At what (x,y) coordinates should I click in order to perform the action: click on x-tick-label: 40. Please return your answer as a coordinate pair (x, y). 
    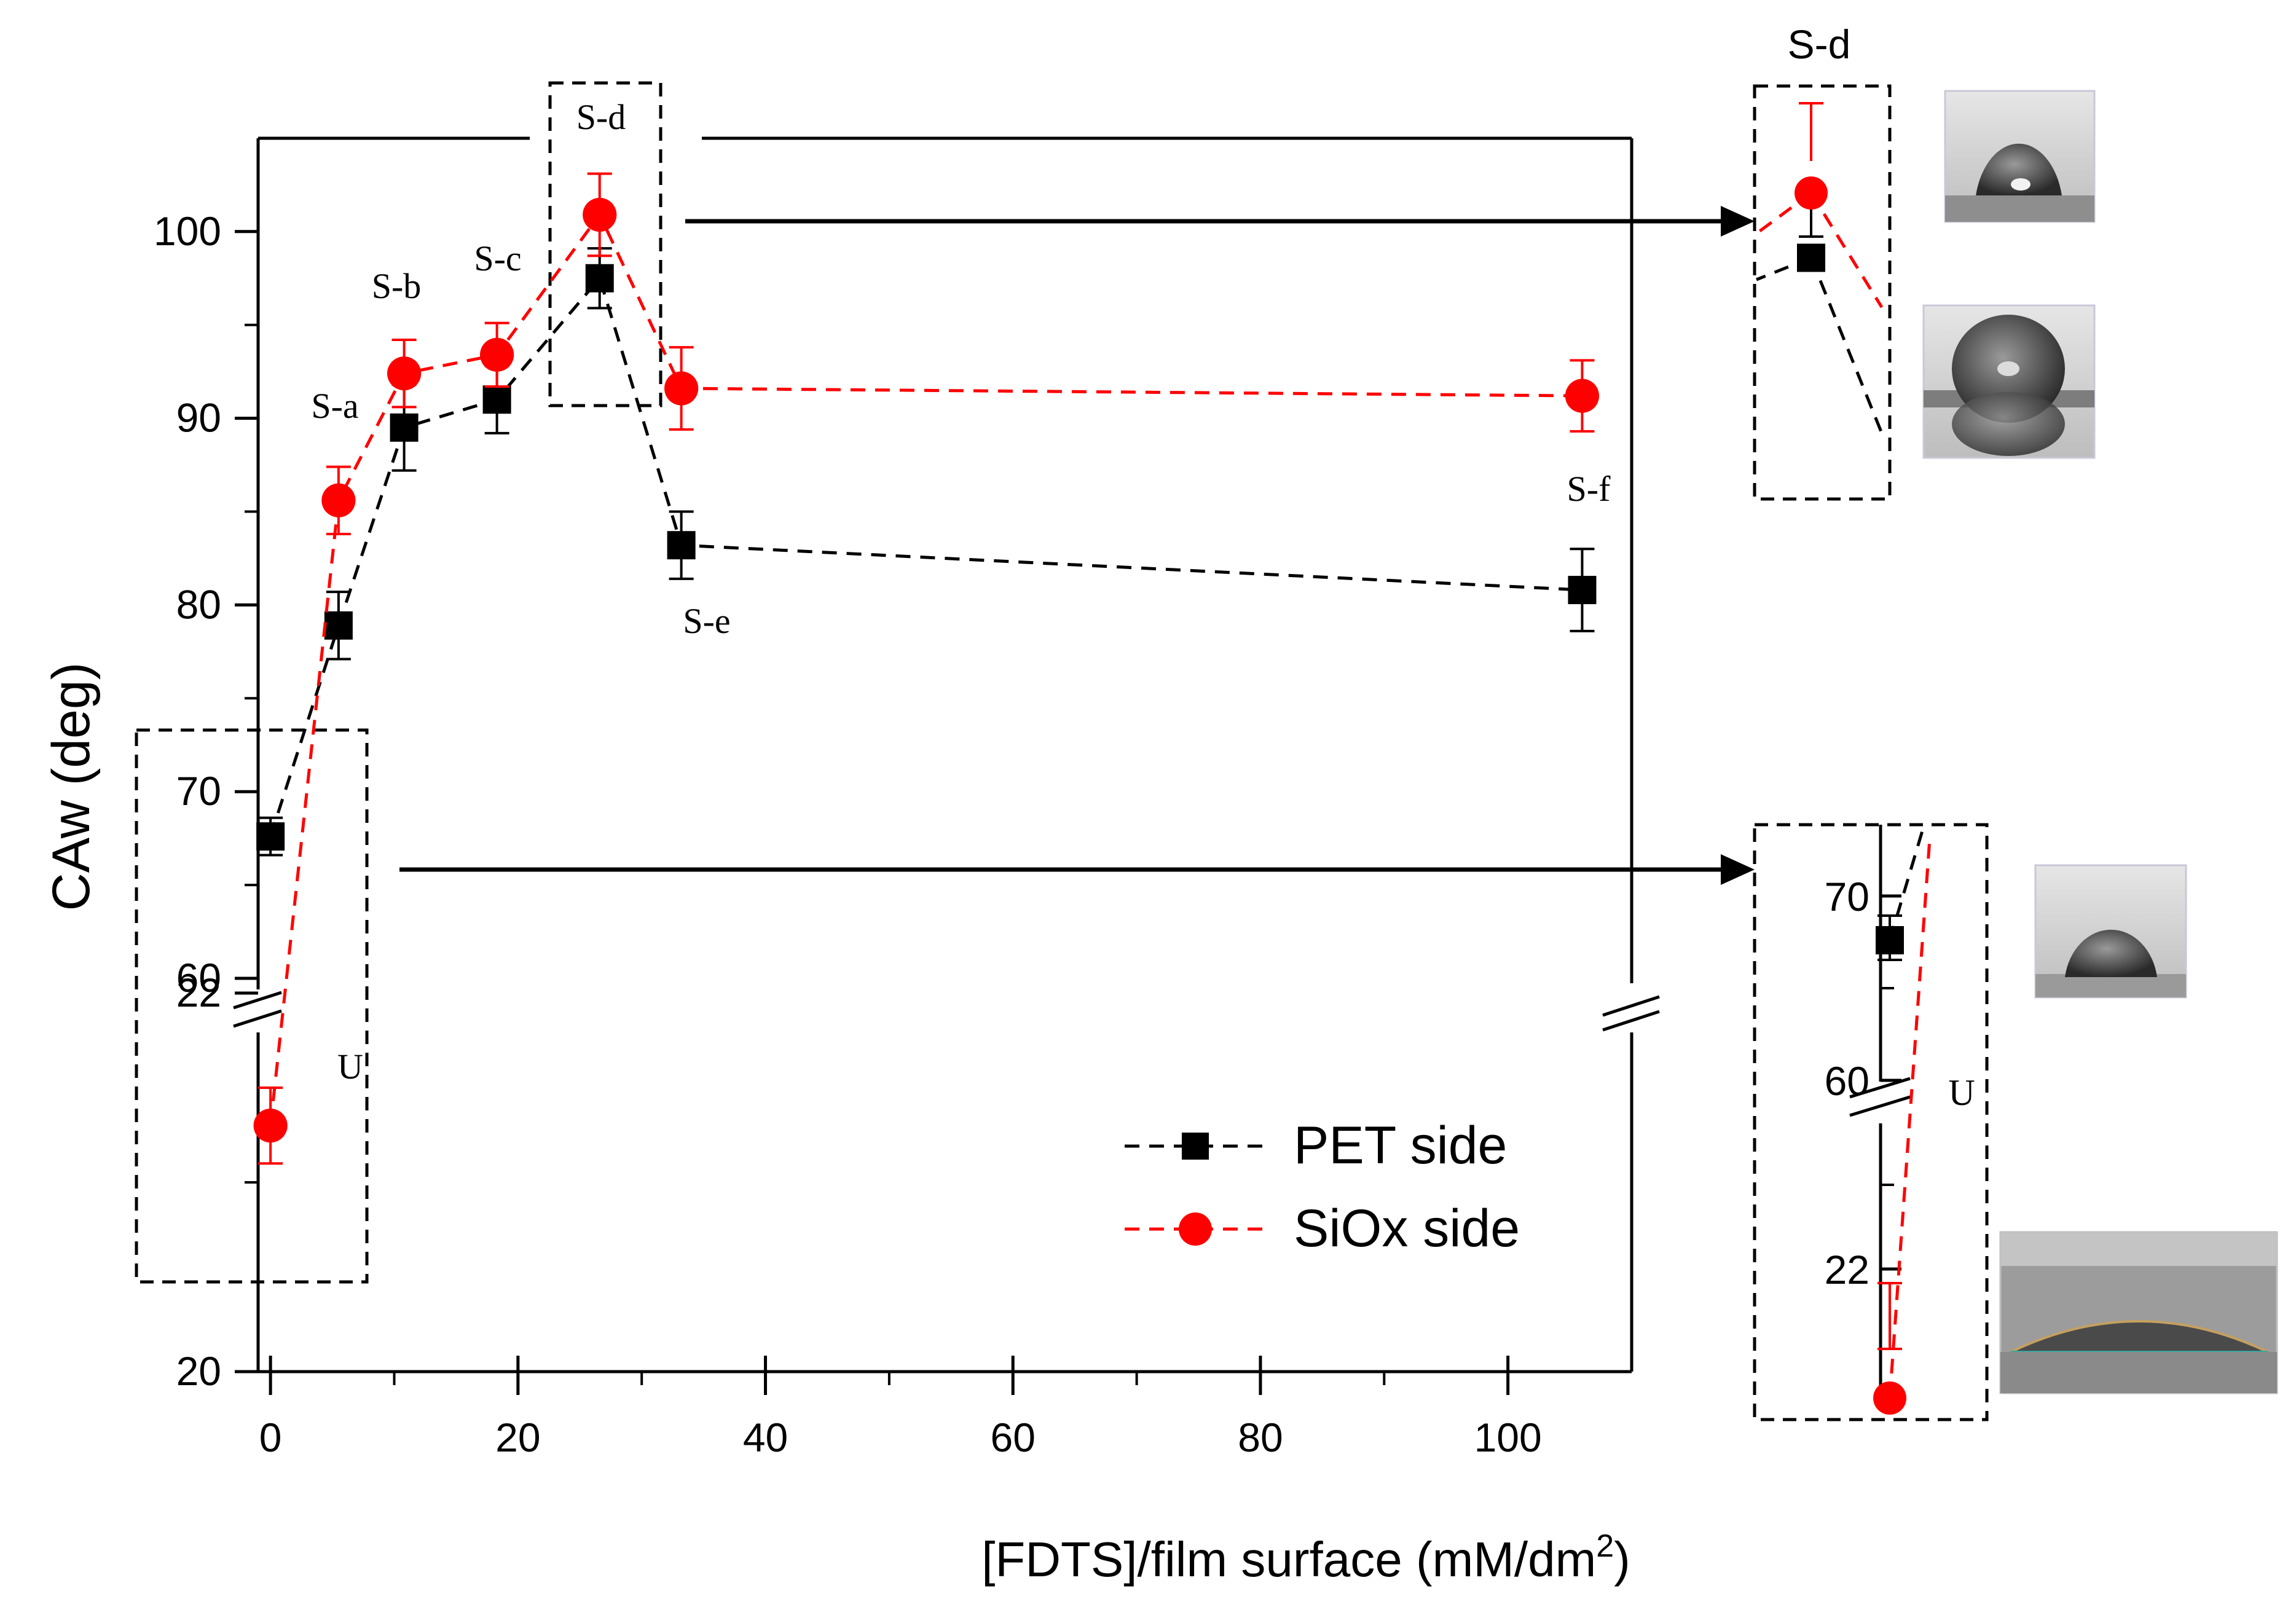
    Looking at the image, I should click on (765, 1438).